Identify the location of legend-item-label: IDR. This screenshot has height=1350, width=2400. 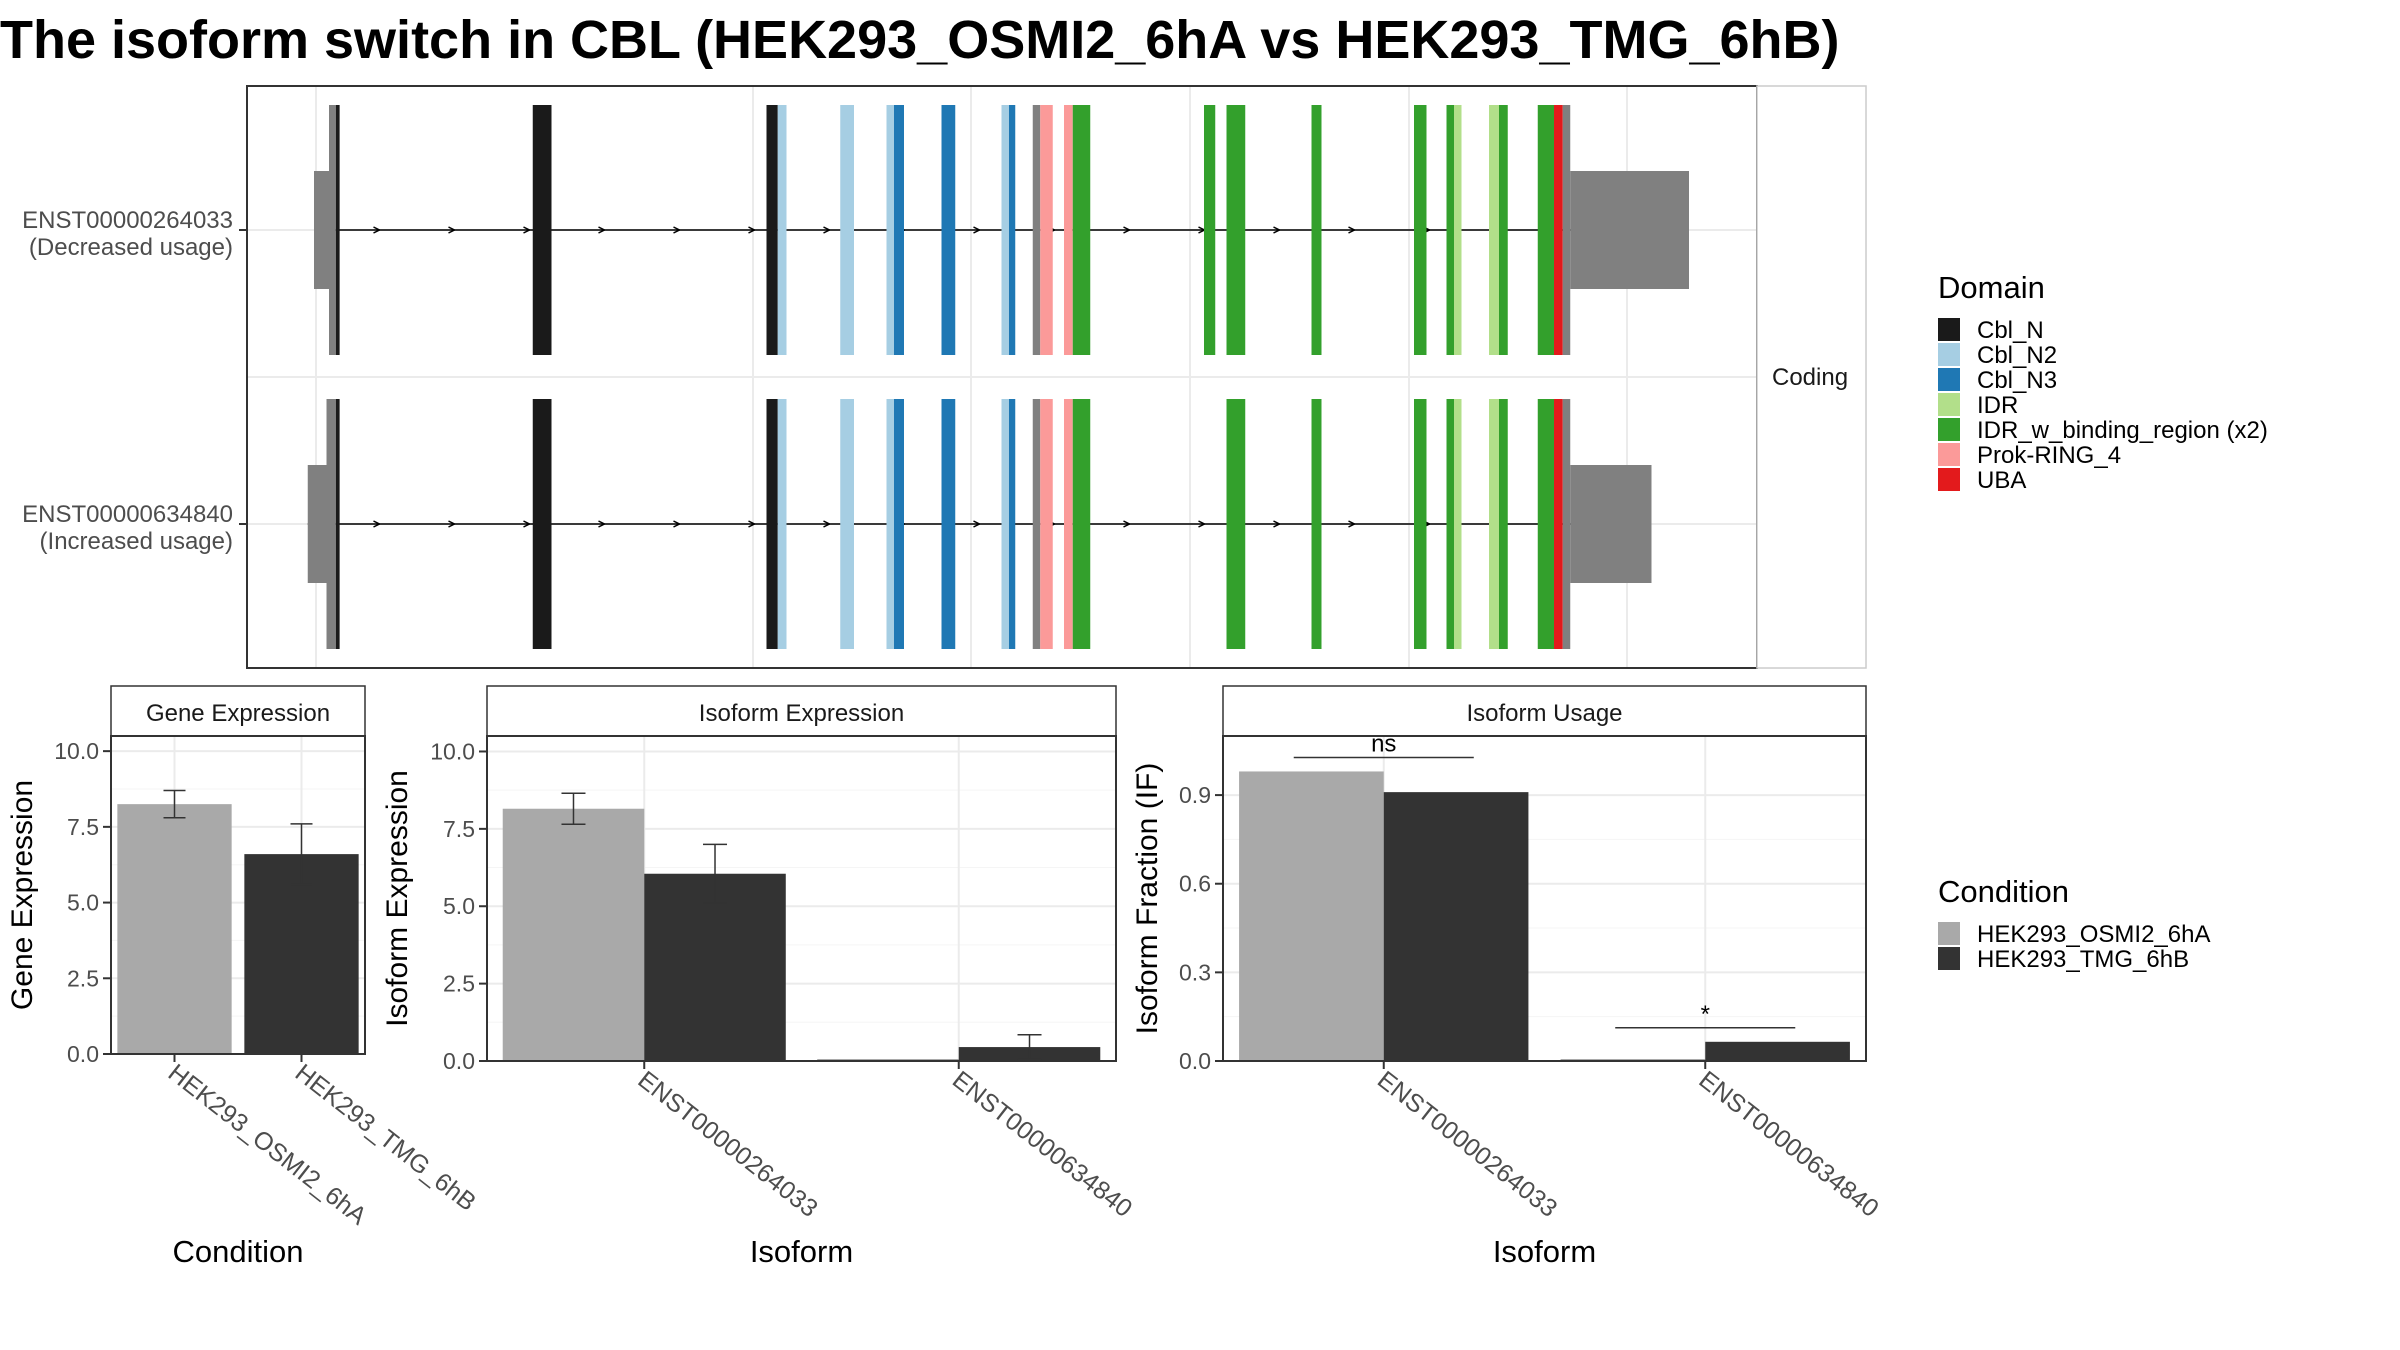
(1997, 405).